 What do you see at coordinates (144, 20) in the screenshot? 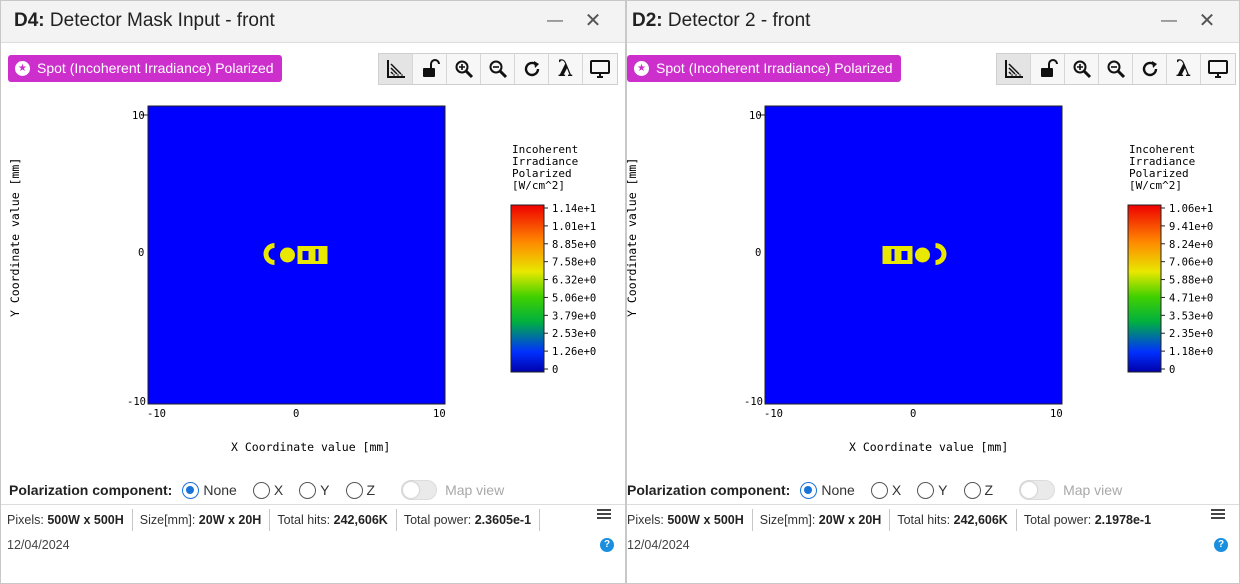
I see `window-title: D4: Detector Mask Input - front` at bounding box center [144, 20].